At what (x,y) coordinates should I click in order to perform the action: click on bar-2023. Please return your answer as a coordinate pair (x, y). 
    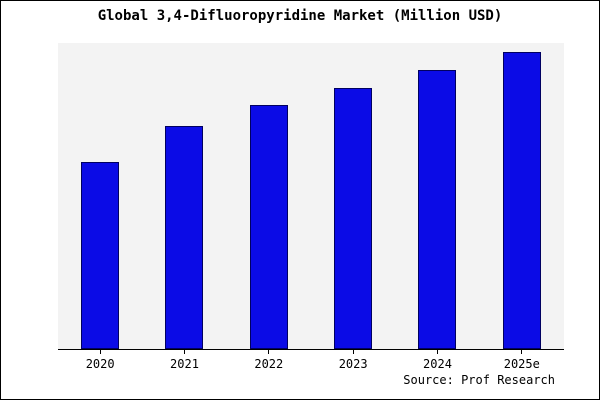
    Looking at the image, I should click on (353, 218).